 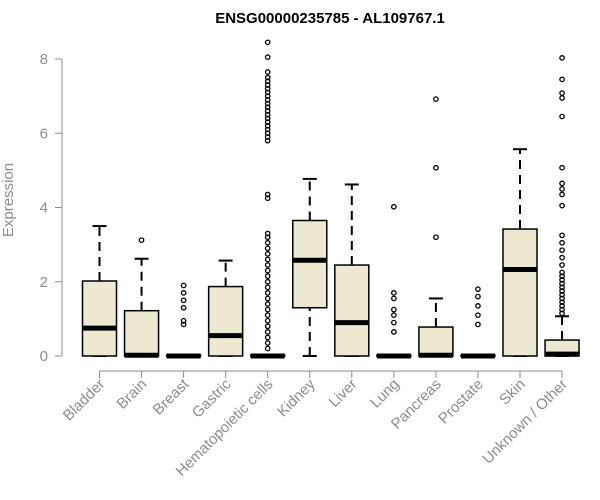 I want to click on y-axis: 0 2 4 6 8, so click(x=51, y=208).